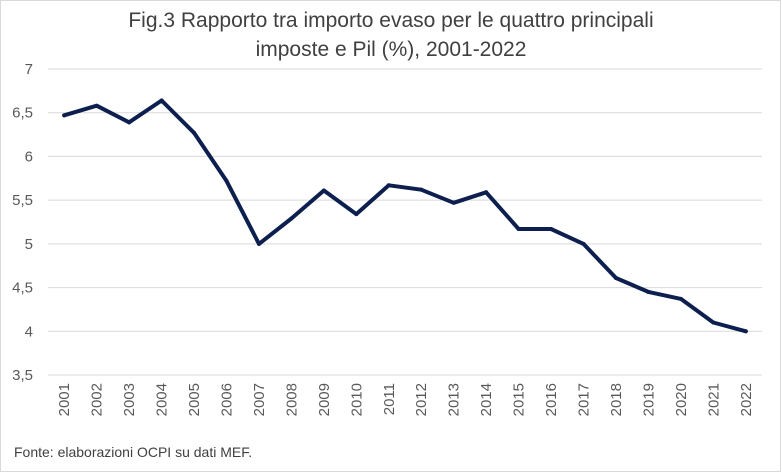 Image resolution: width=782 pixels, height=473 pixels. I want to click on x-tick-label: 2021, so click(713, 399).